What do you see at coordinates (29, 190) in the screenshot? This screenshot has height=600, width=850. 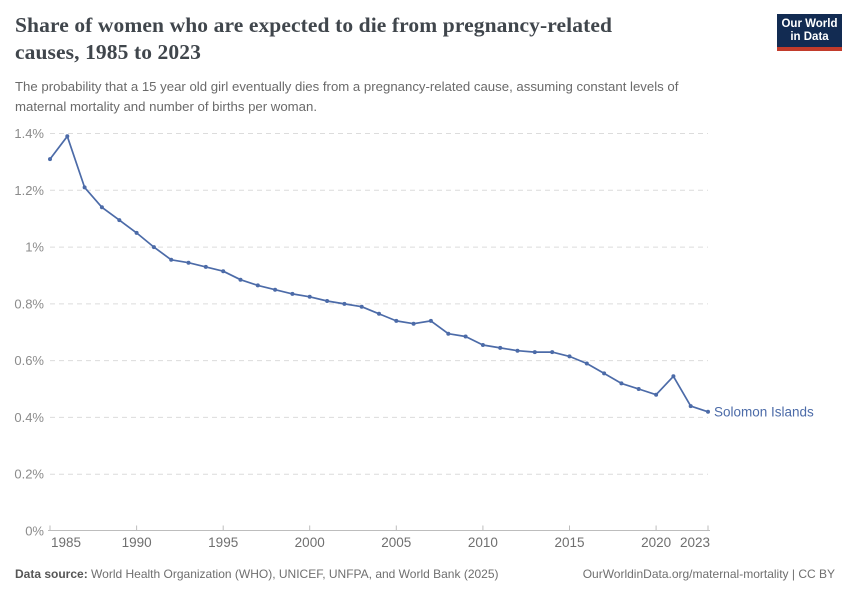 I see `y-axis-tick-label: 1.2%` at bounding box center [29, 190].